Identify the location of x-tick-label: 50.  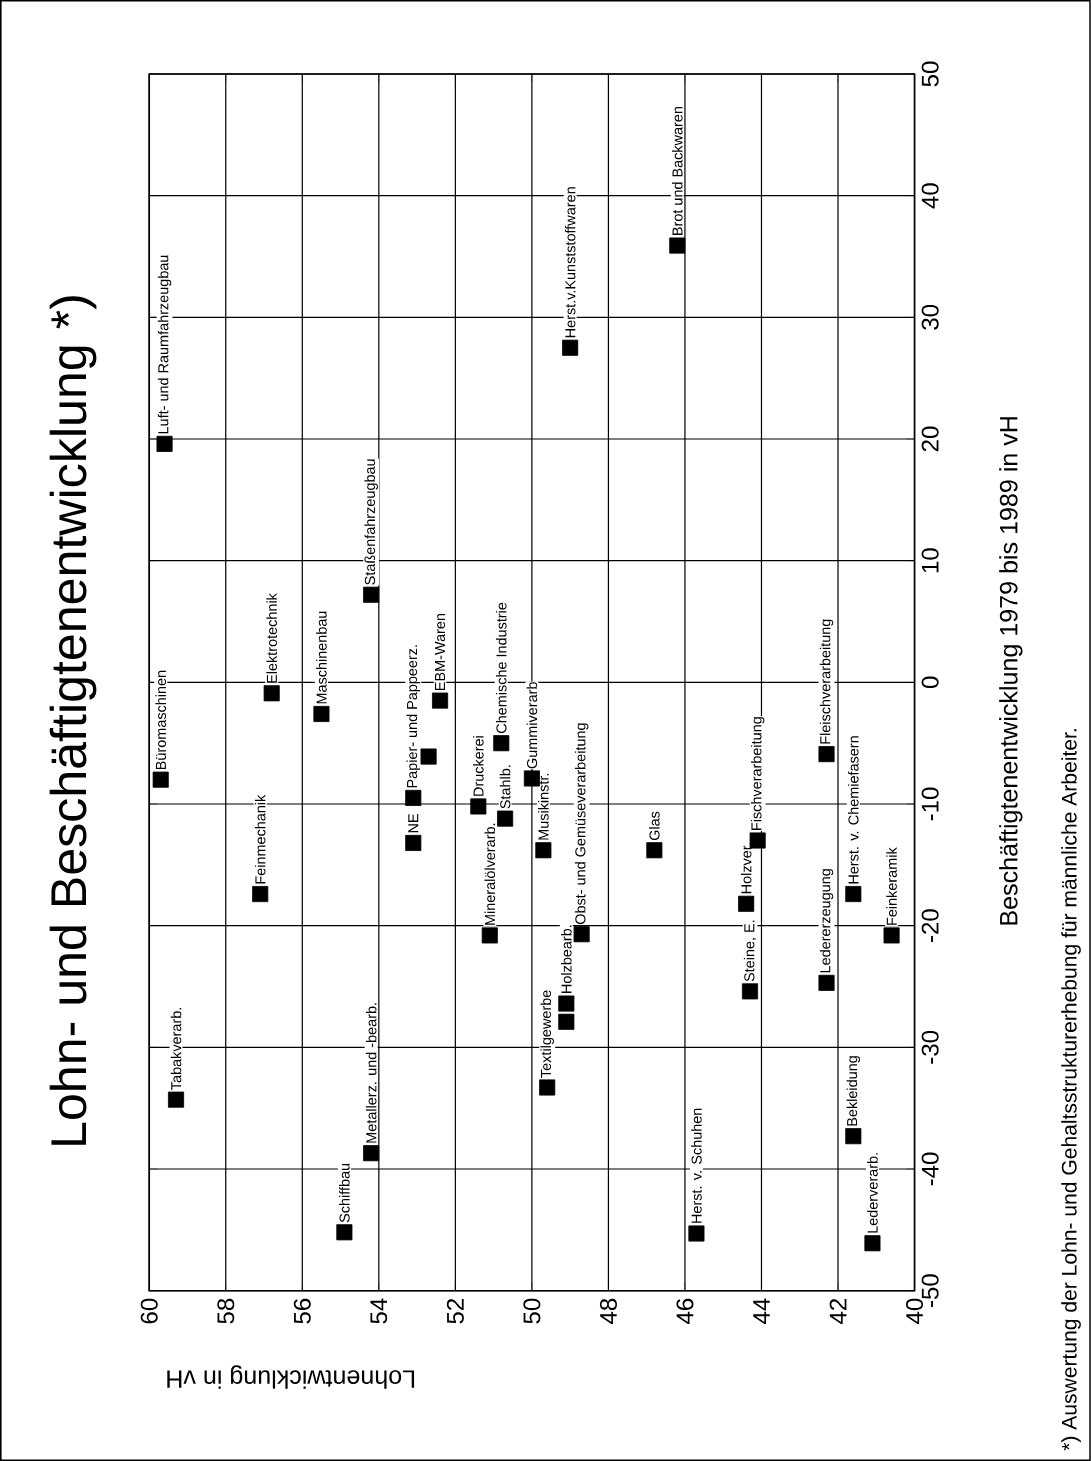
(532, 1311).